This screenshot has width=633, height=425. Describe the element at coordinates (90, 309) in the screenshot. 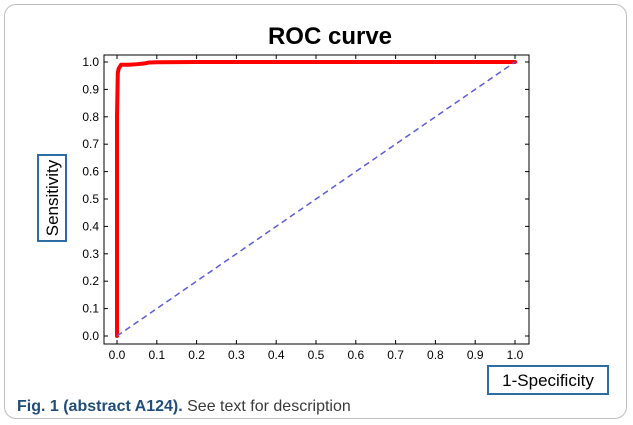

I see `y-tick-label: 0.1` at that location.